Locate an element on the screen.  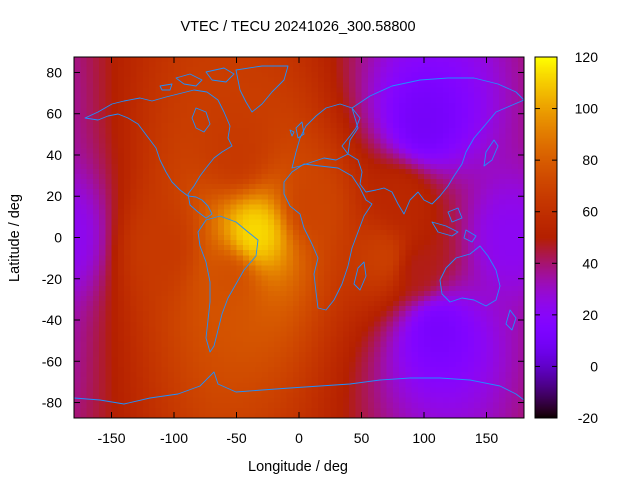
coastline-arctic-islands is located at coordinates (197, 79).